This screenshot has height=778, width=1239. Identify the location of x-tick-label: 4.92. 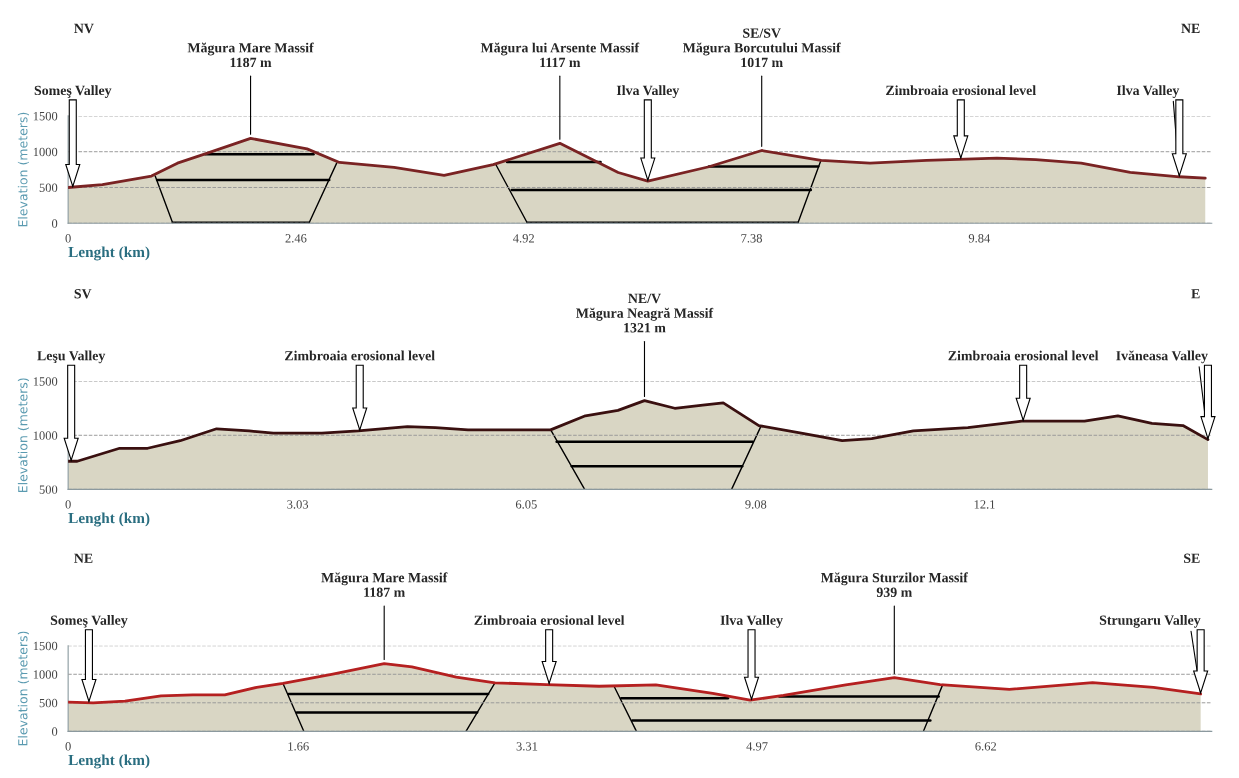
(523, 238).